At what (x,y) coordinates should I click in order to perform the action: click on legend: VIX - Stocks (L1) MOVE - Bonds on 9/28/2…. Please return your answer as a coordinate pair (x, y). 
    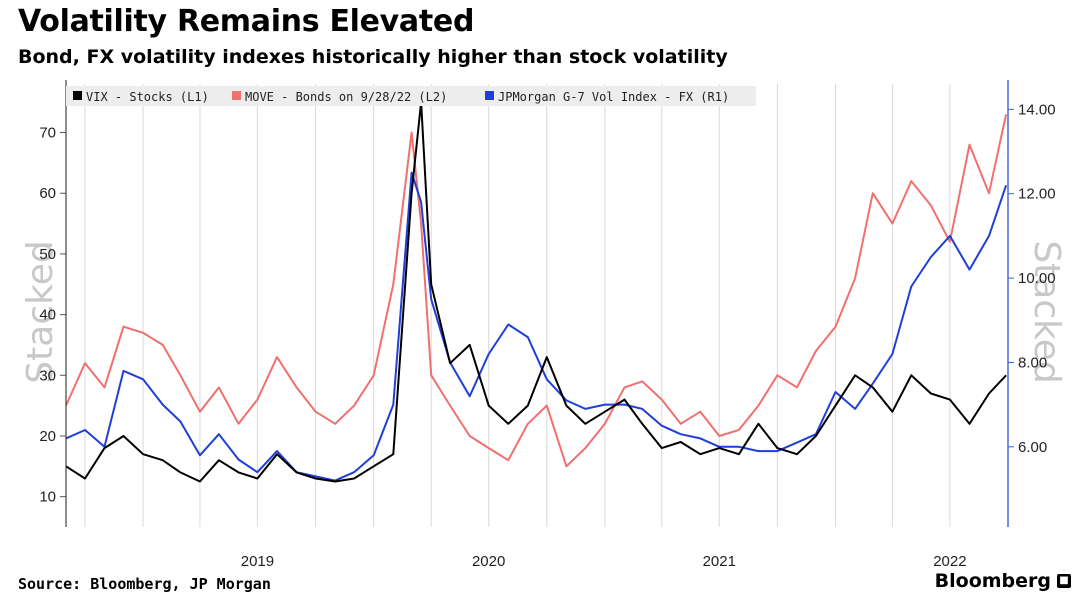
    Looking at the image, I should click on (411, 96).